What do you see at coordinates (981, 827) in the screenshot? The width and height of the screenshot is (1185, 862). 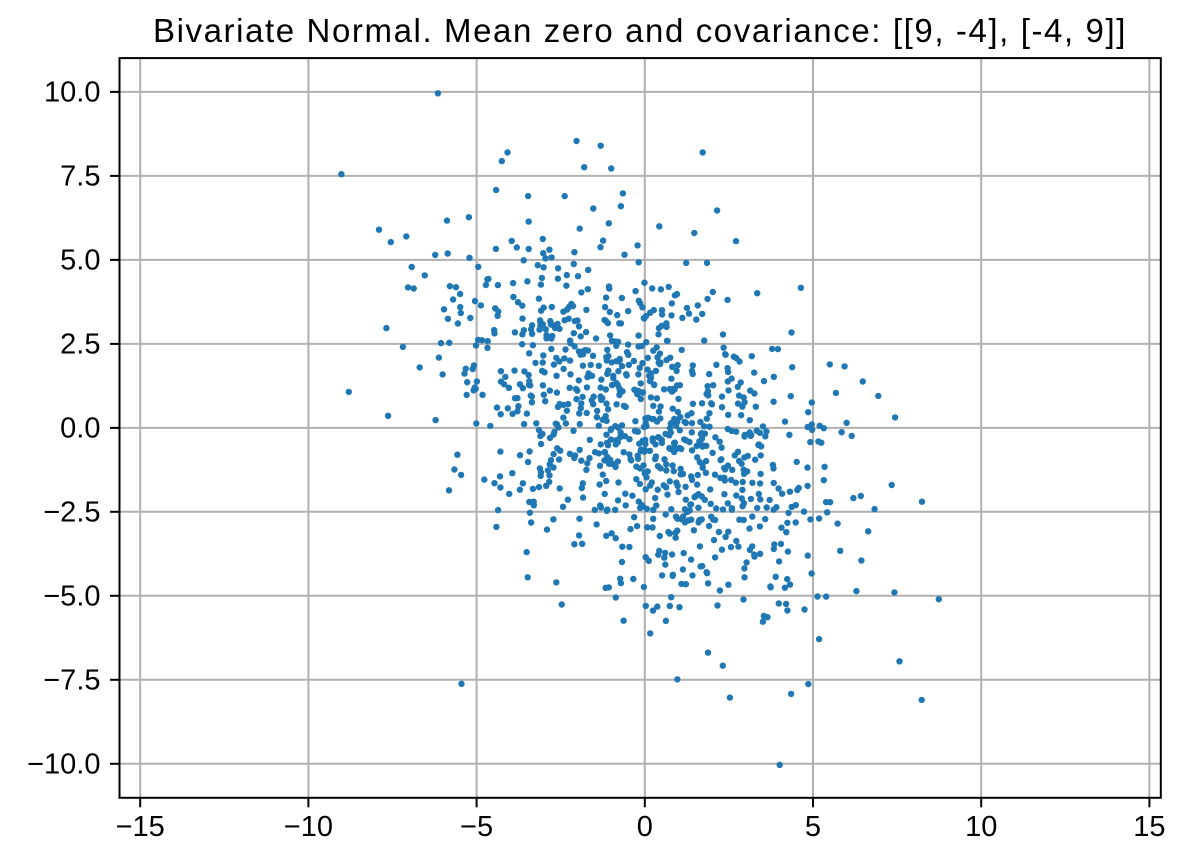 I see `svg-text: 10` at bounding box center [981, 827].